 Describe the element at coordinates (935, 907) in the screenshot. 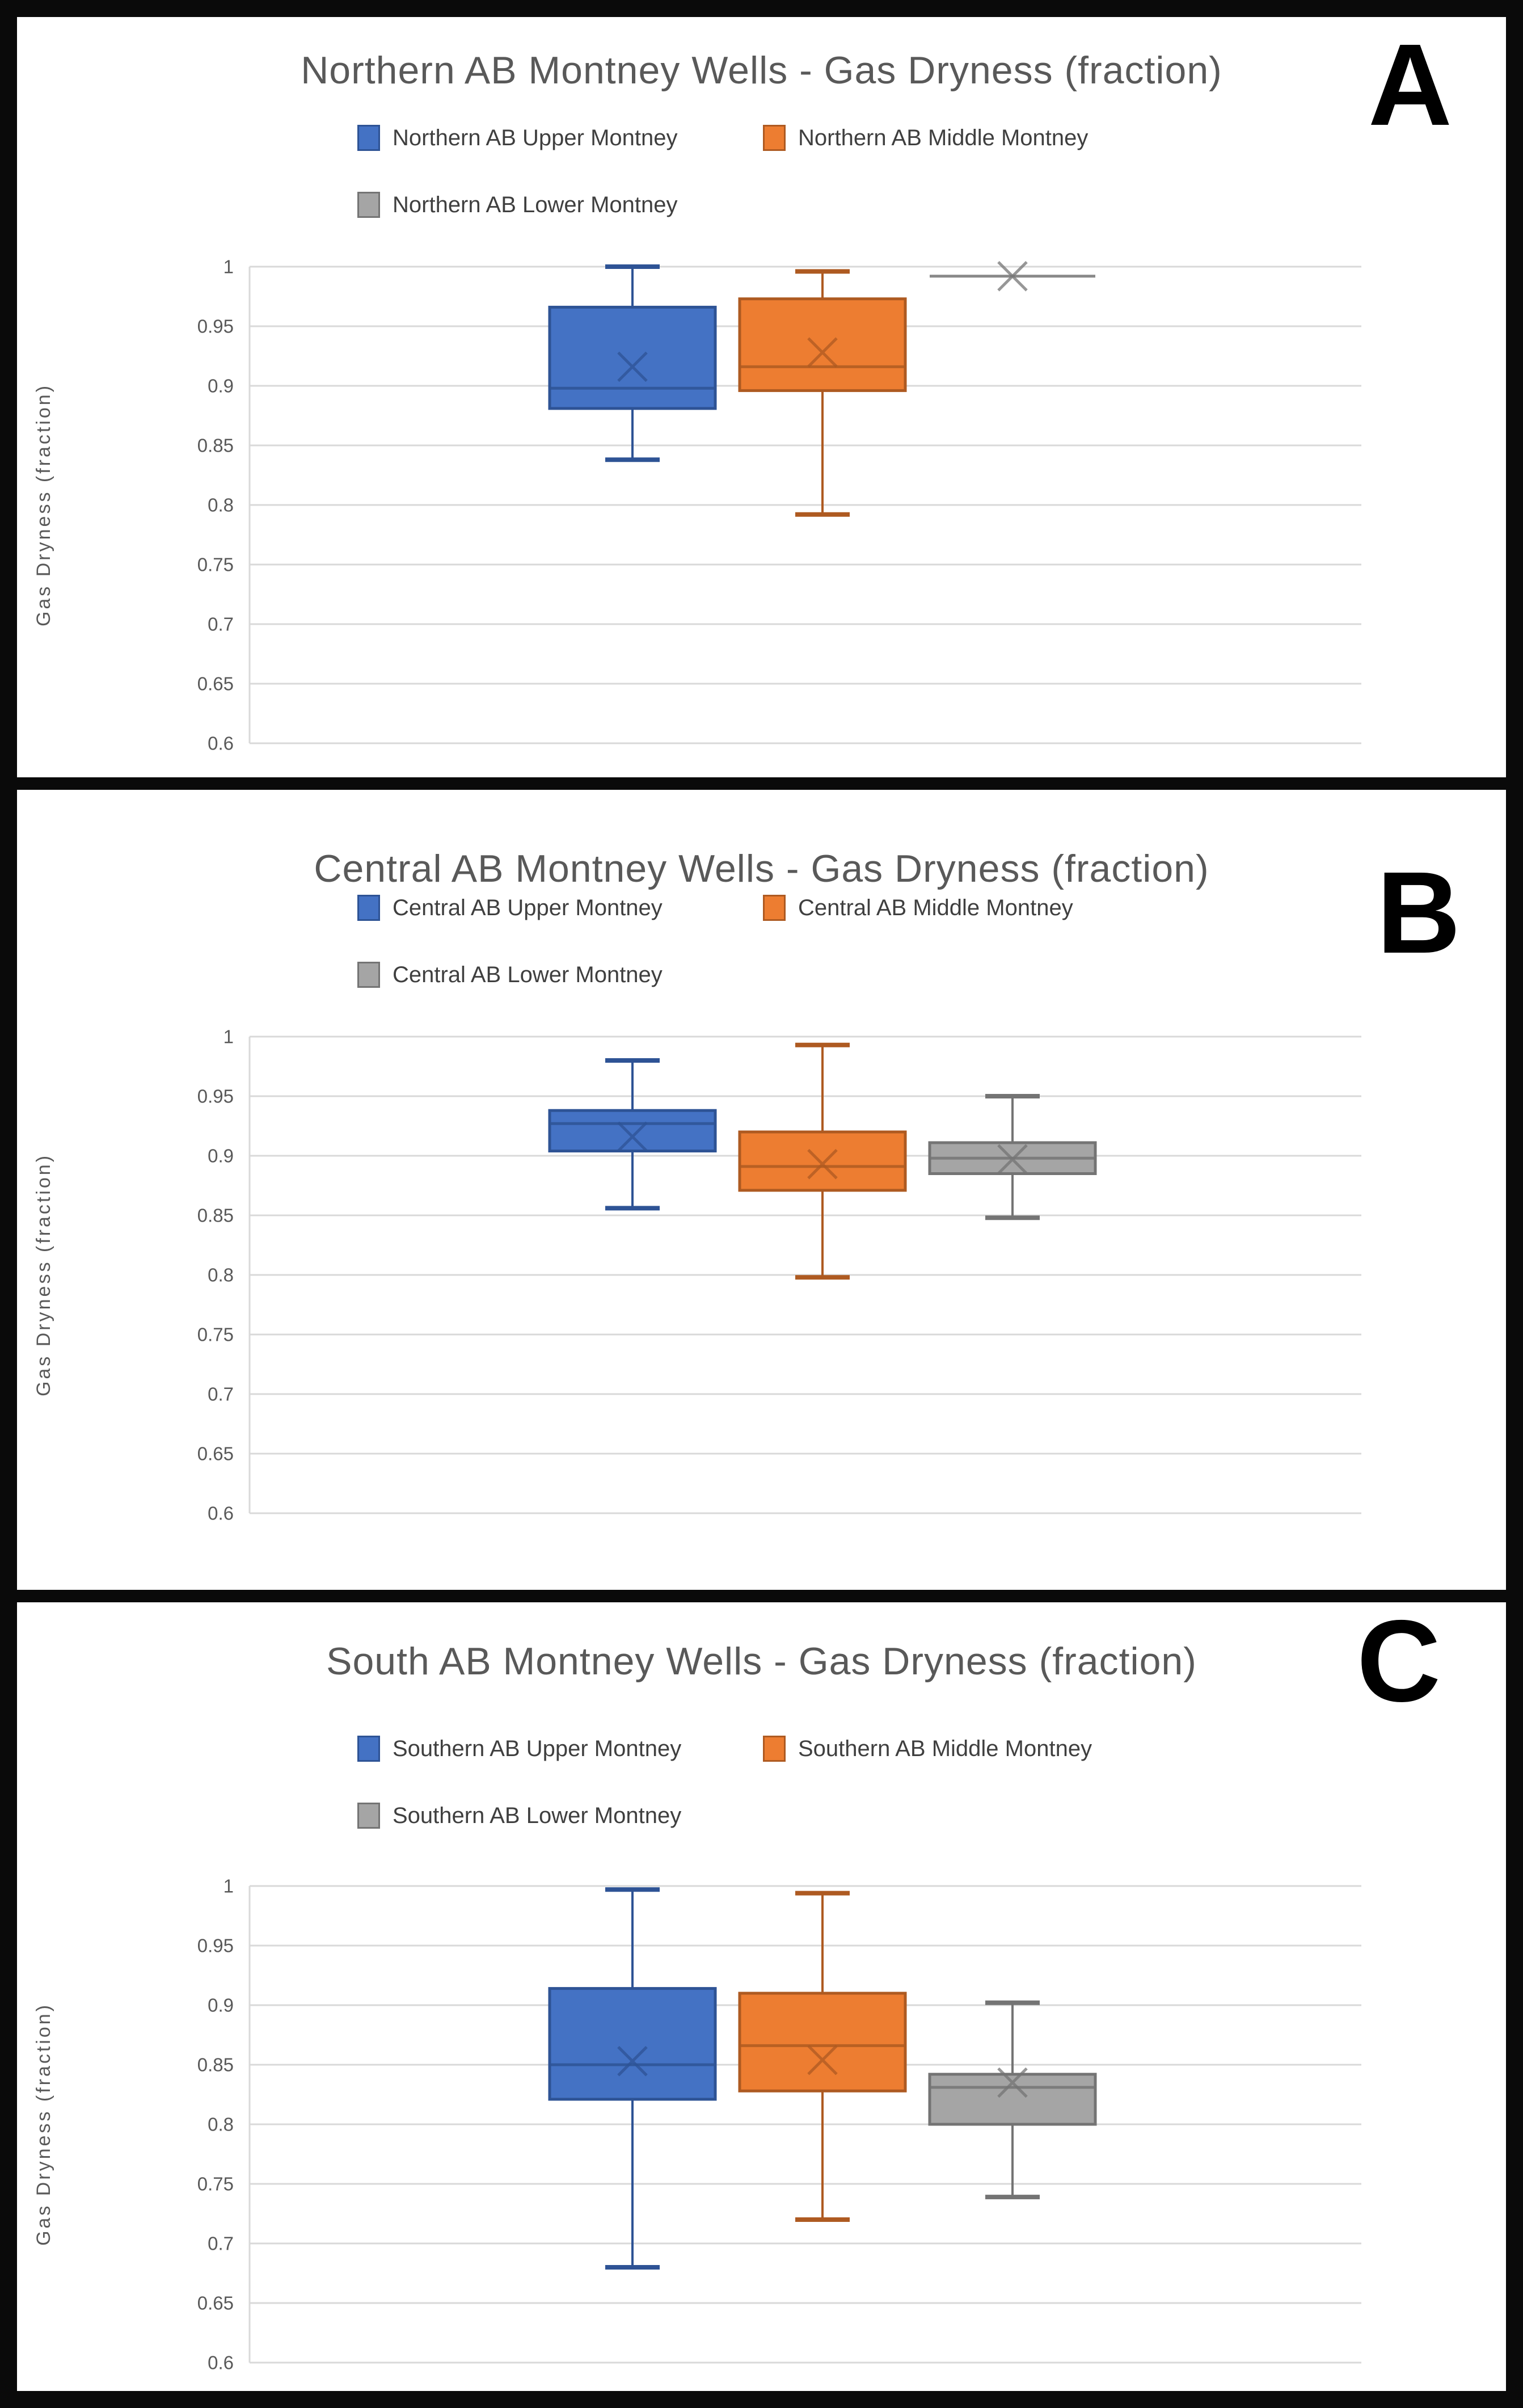

I see `legend-label: Central AB Middle Montney` at that location.